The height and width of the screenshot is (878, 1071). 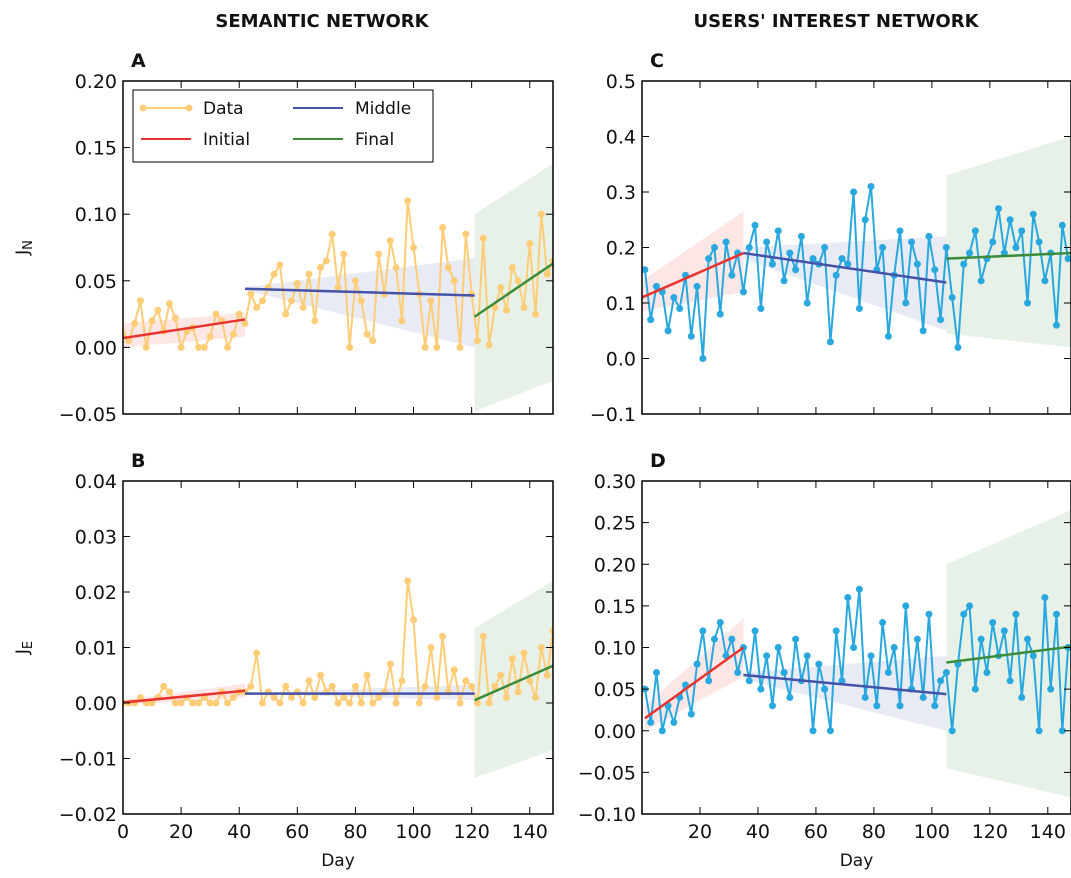 I want to click on panel-c-fit-middle, so click(x=845, y=267).